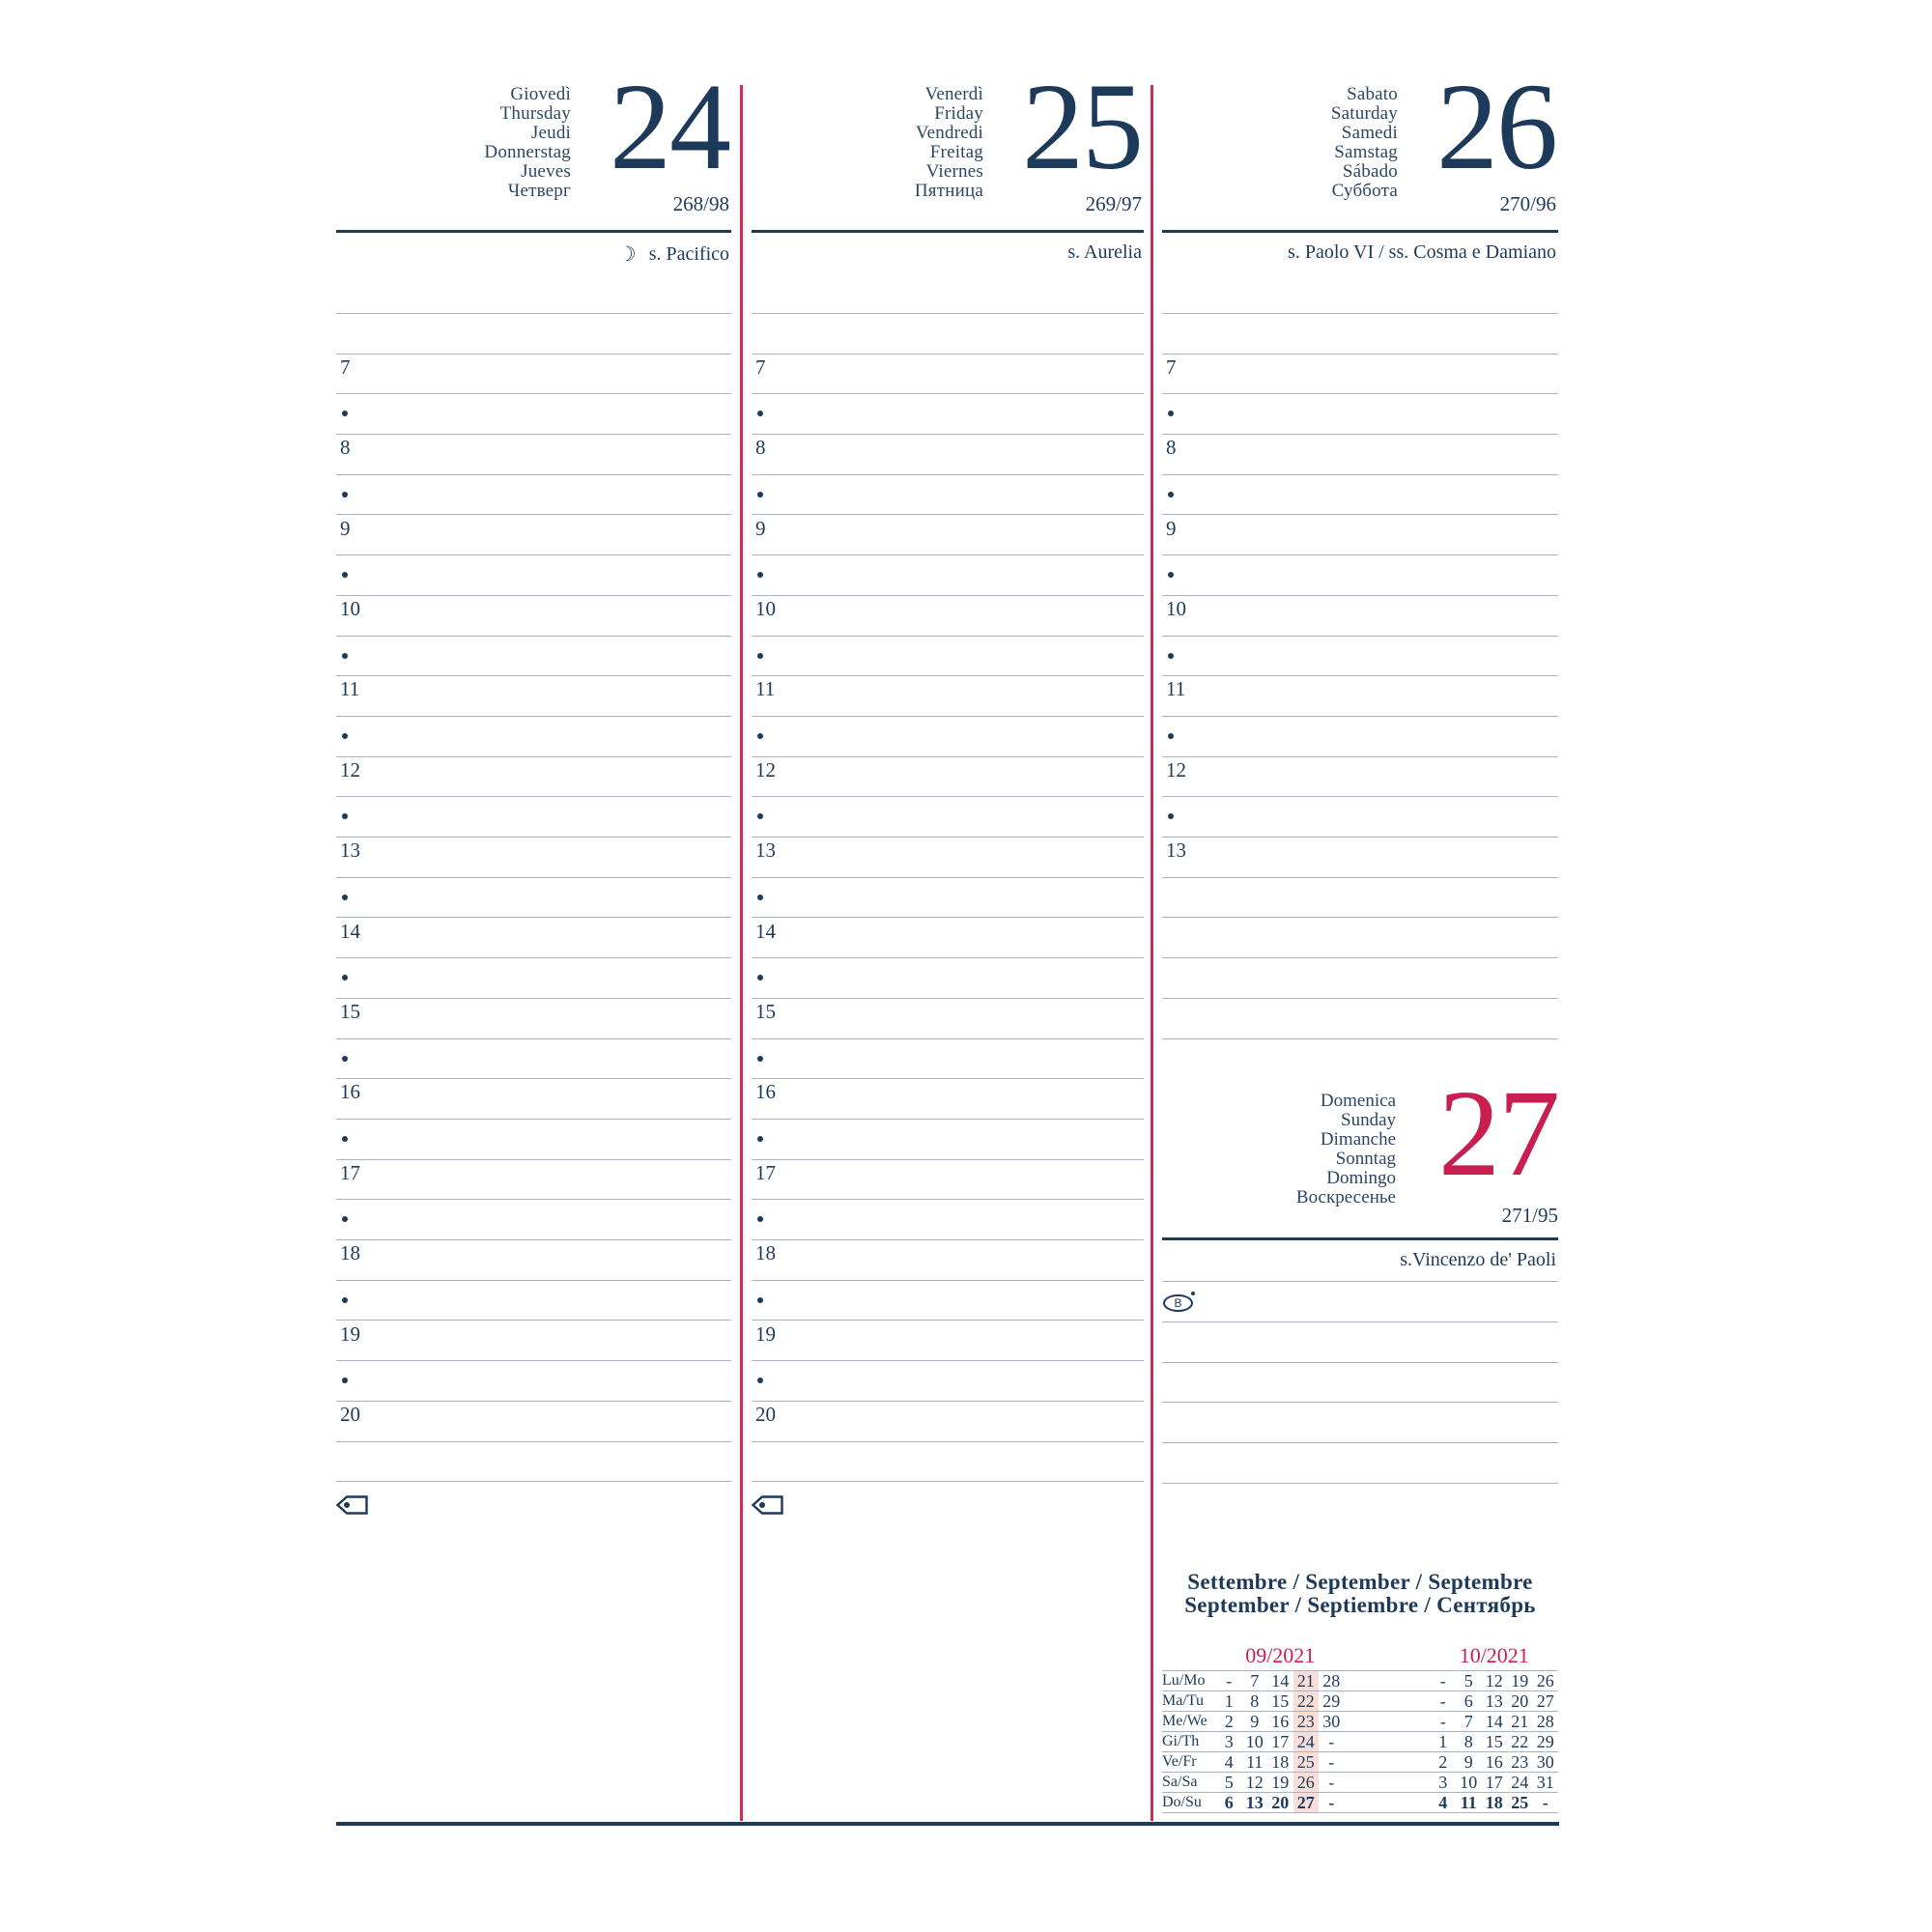 Image resolution: width=1932 pixels, height=1932 pixels. I want to click on mini-calendar-day-label: Do/Su, so click(1182, 1802).